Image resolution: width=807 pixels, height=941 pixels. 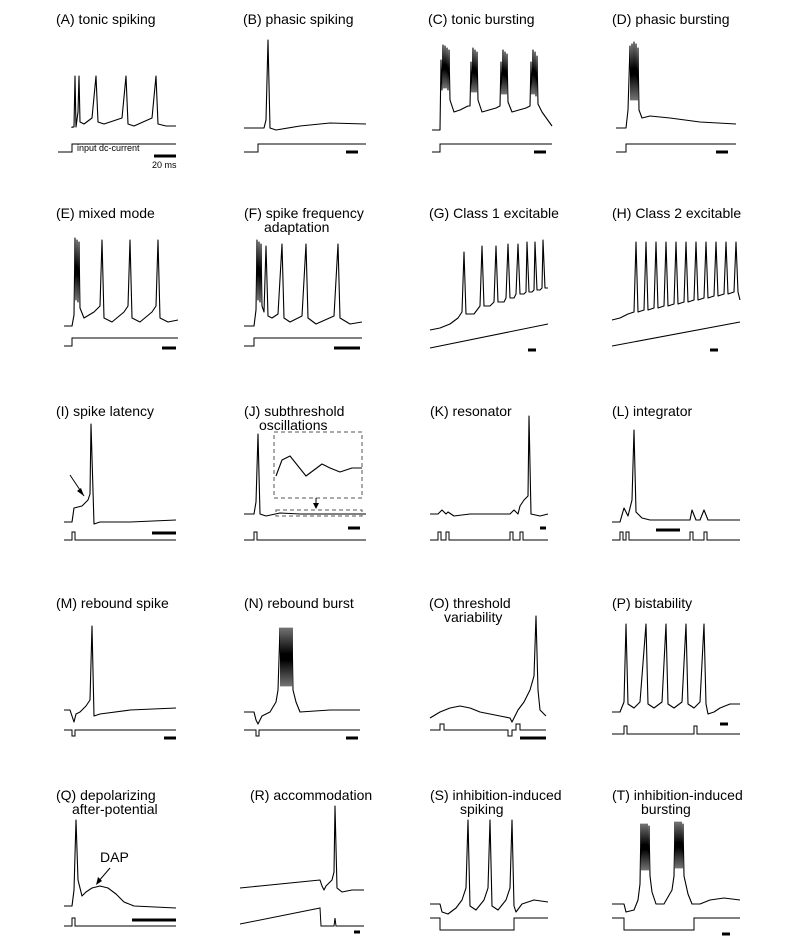 I want to click on panel-T-voltage-trace, so click(x=676, y=867).